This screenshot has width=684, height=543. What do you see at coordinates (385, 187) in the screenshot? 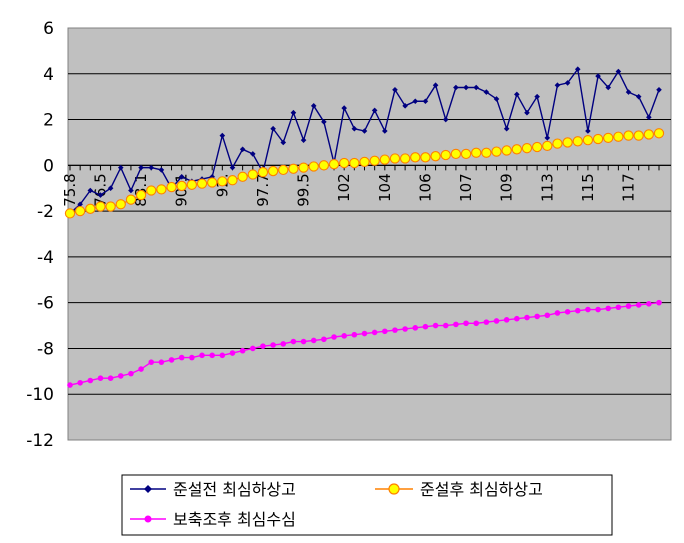
I see `x-tick-label: 104` at bounding box center [385, 187].